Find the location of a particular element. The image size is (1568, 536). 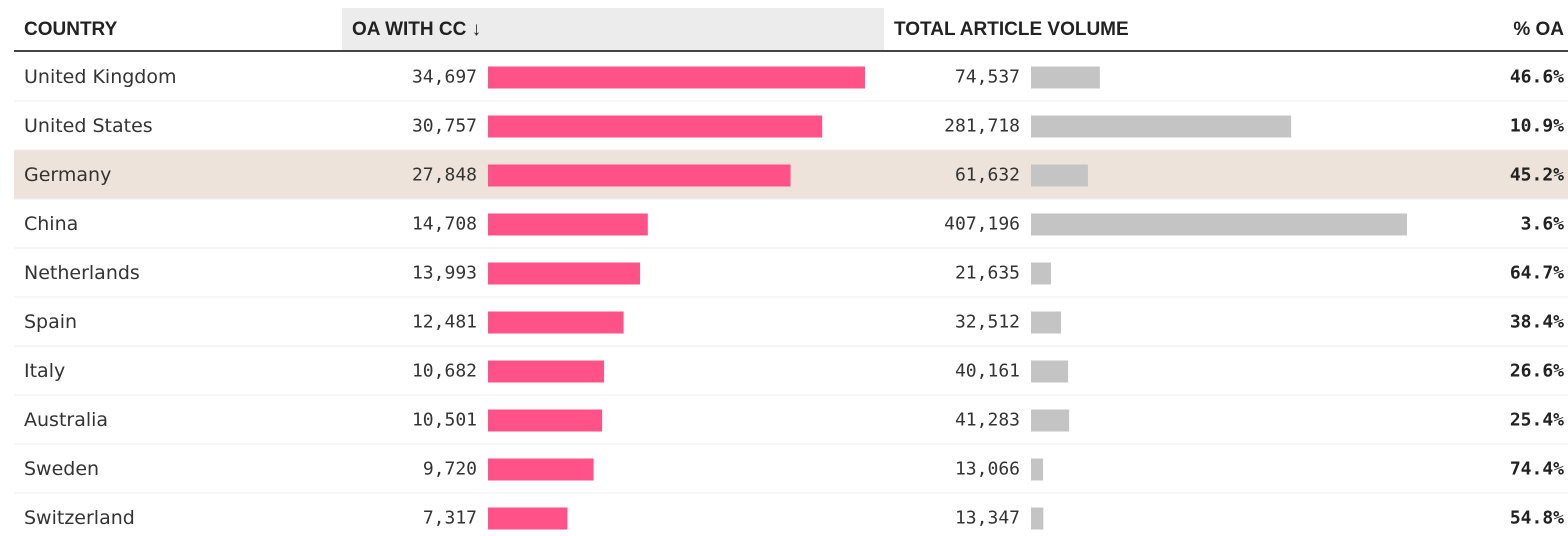

volume-value: 40,161 is located at coordinates (987, 371).